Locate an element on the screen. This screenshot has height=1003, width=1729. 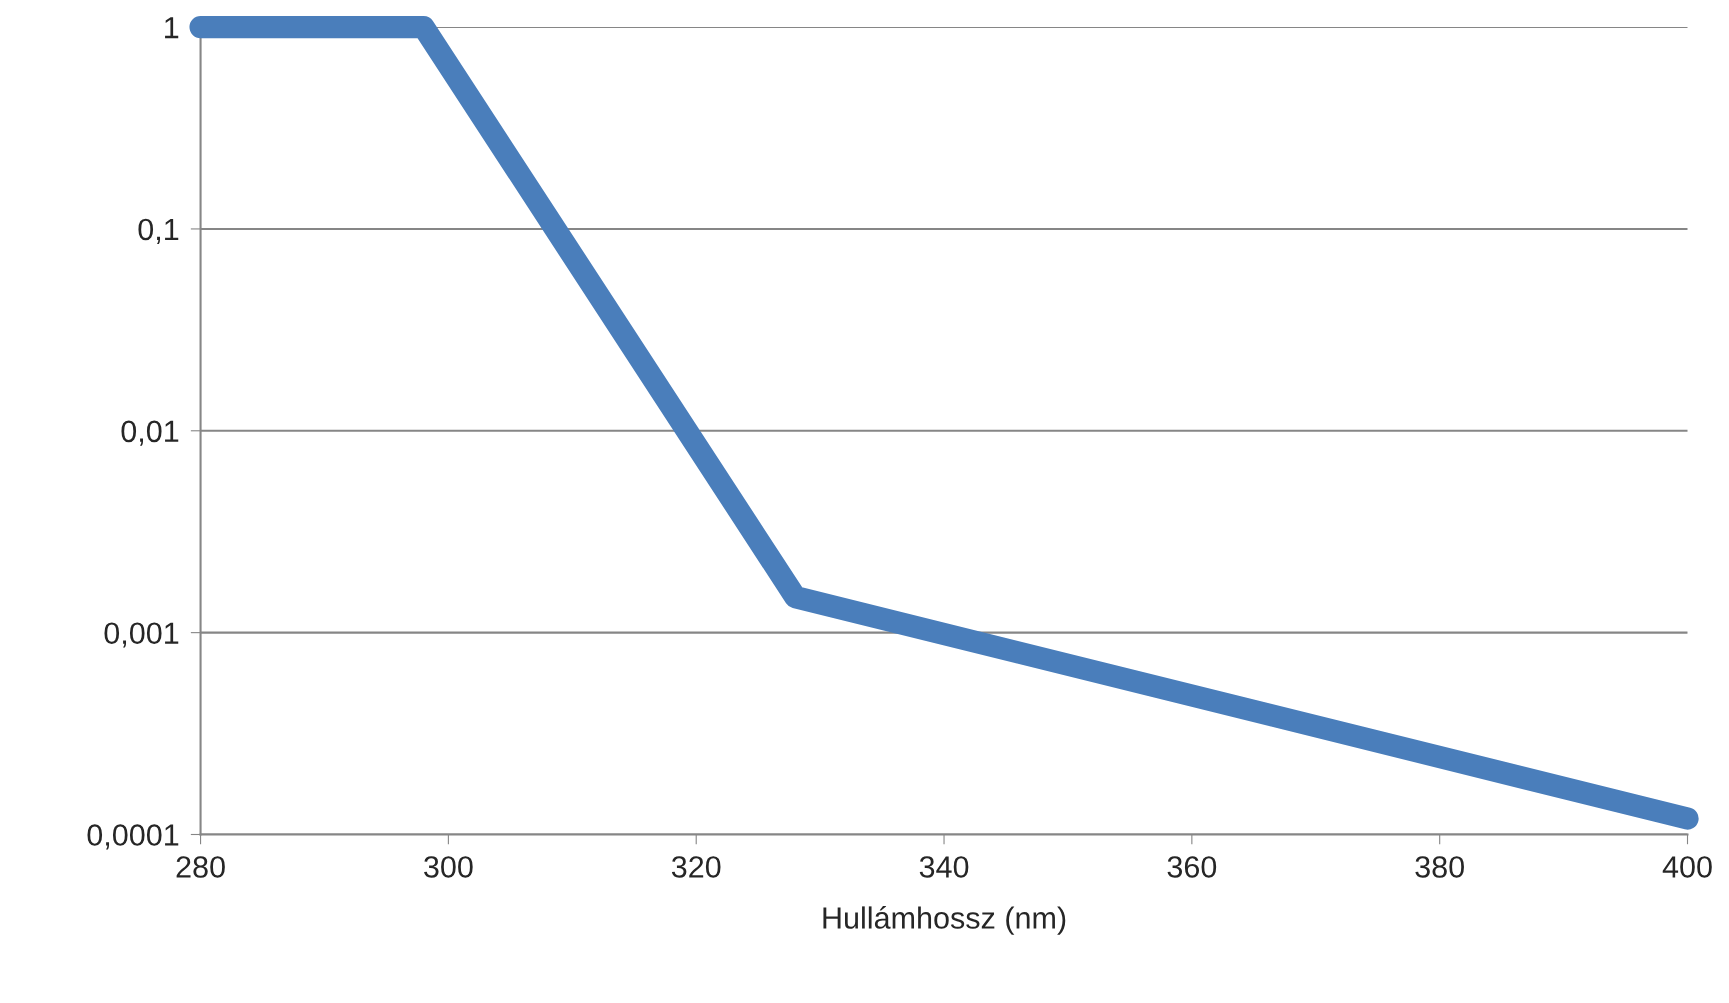
x-tick-label: 280 is located at coordinates (200, 867).